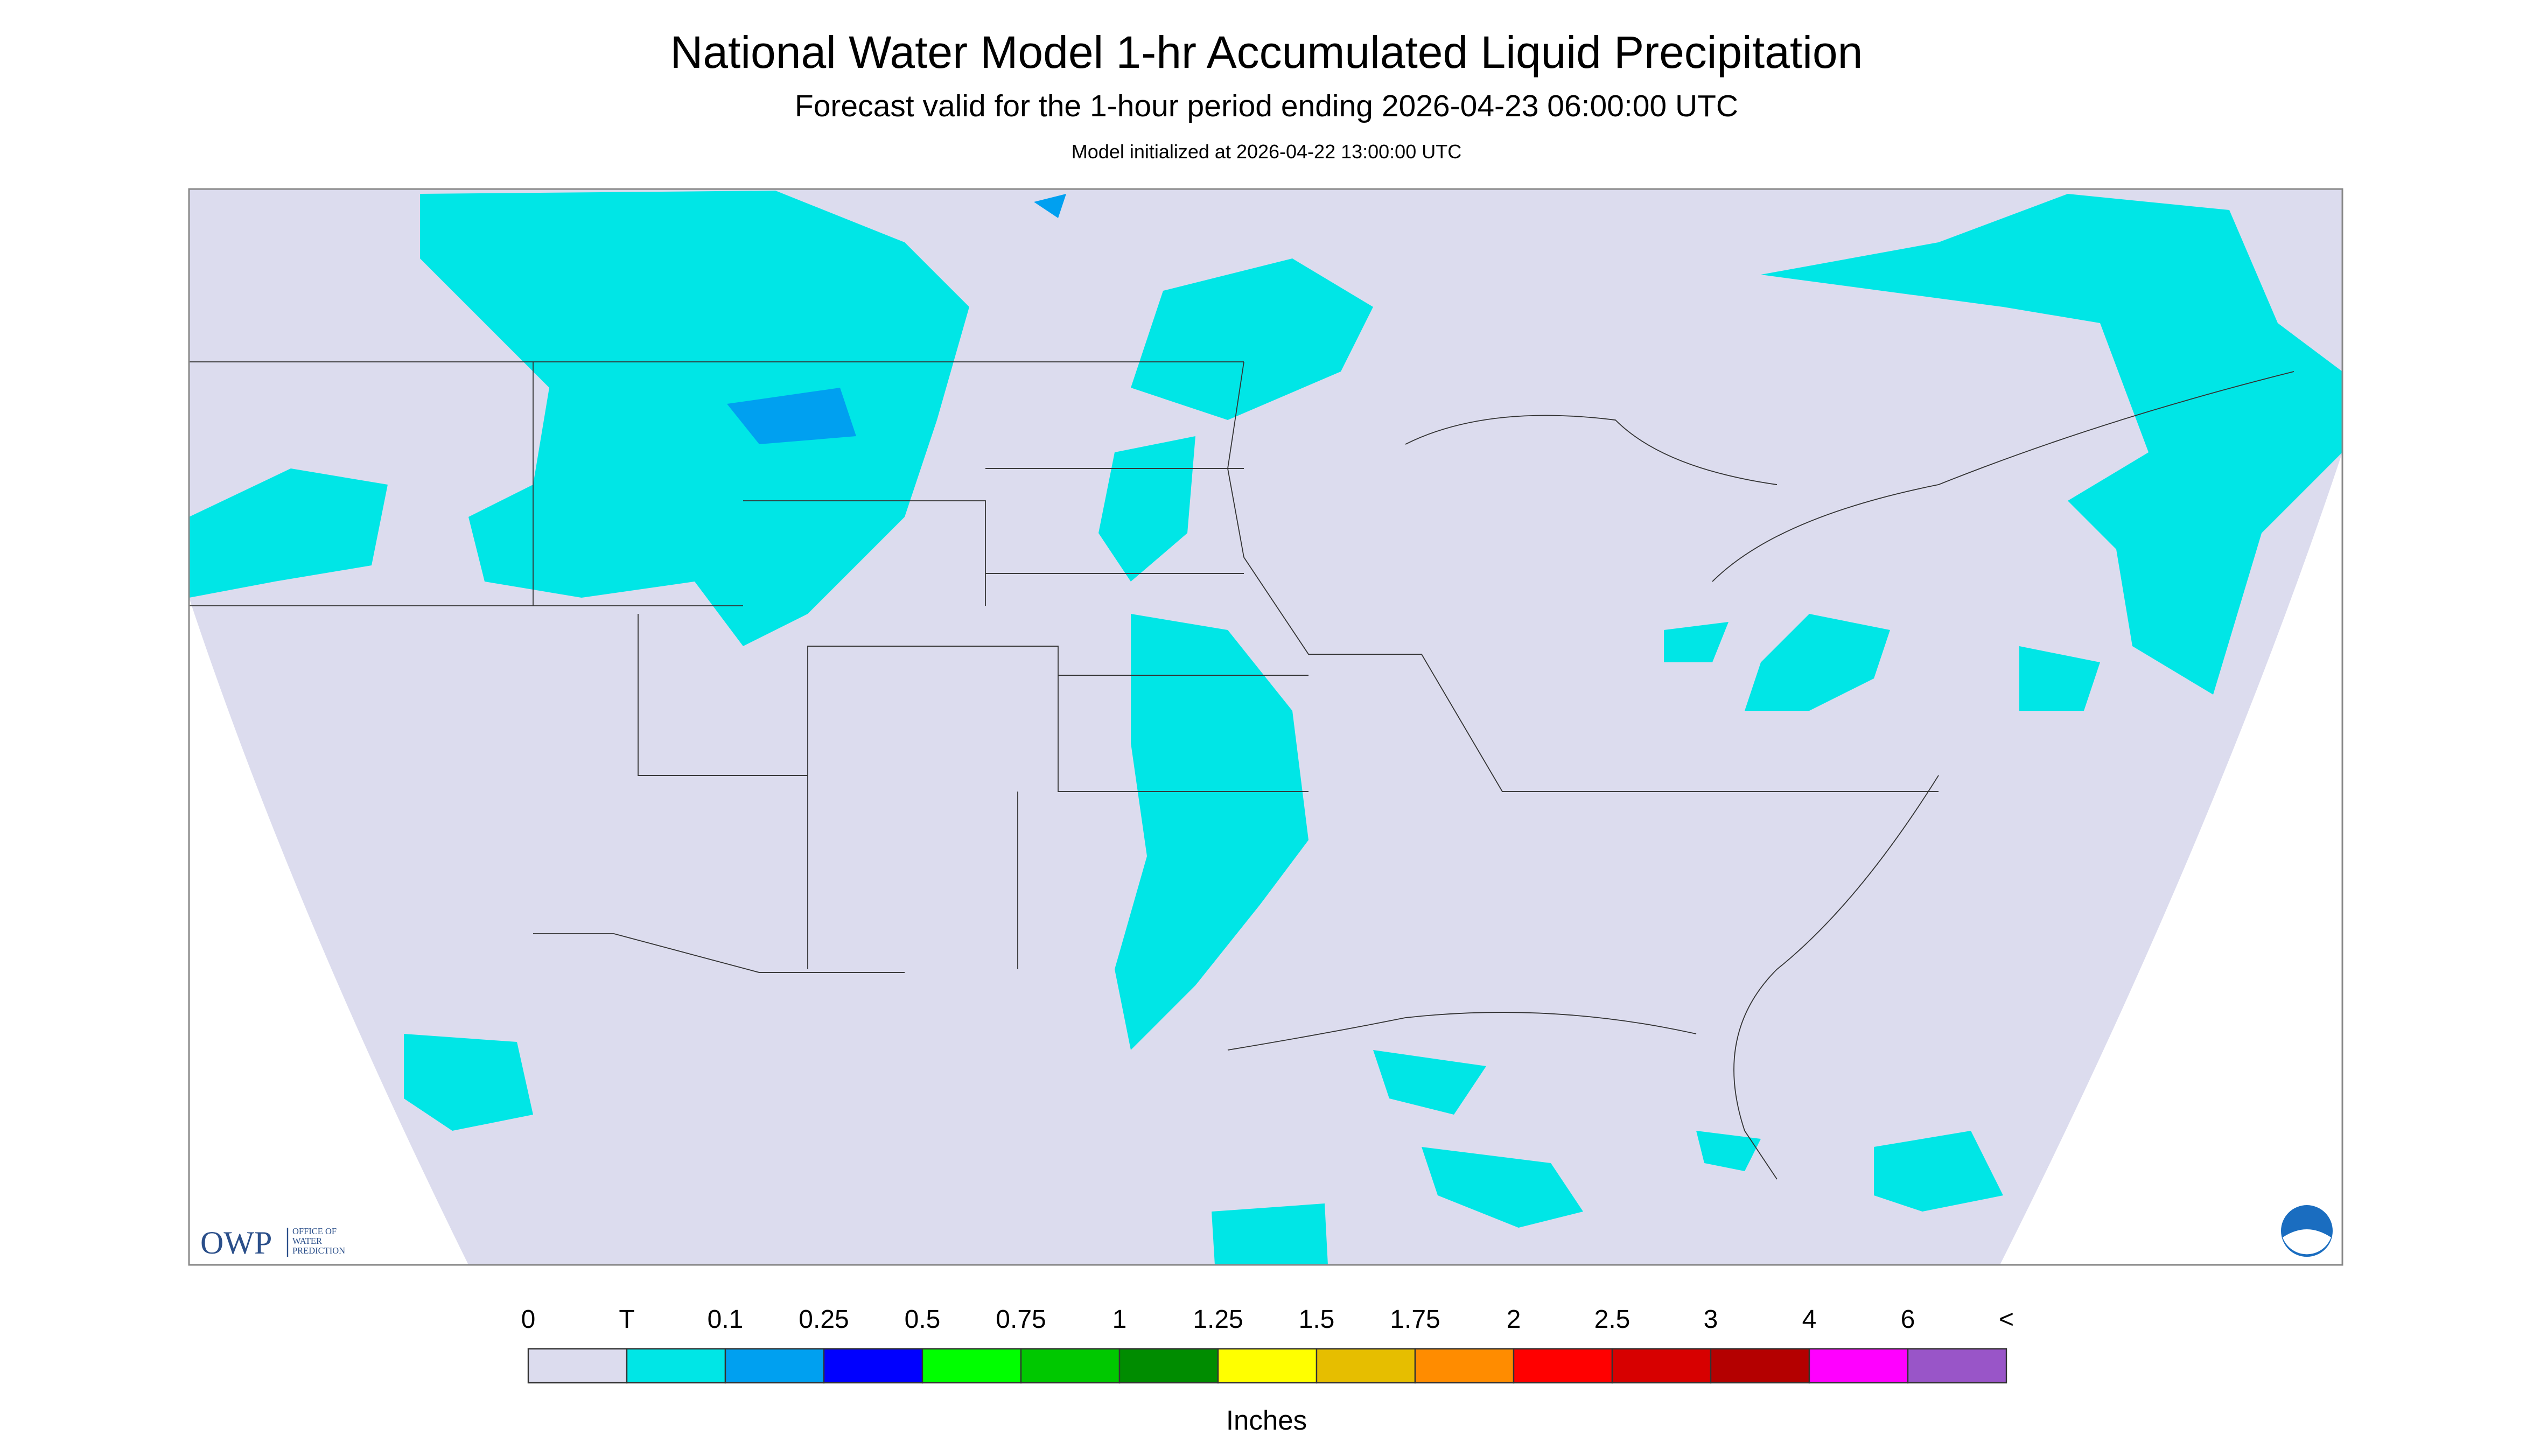 Image resolution: width=2533 pixels, height=1456 pixels. Describe the element at coordinates (2307, 1242) in the screenshot. I see `noaa-logo-wave` at that location.